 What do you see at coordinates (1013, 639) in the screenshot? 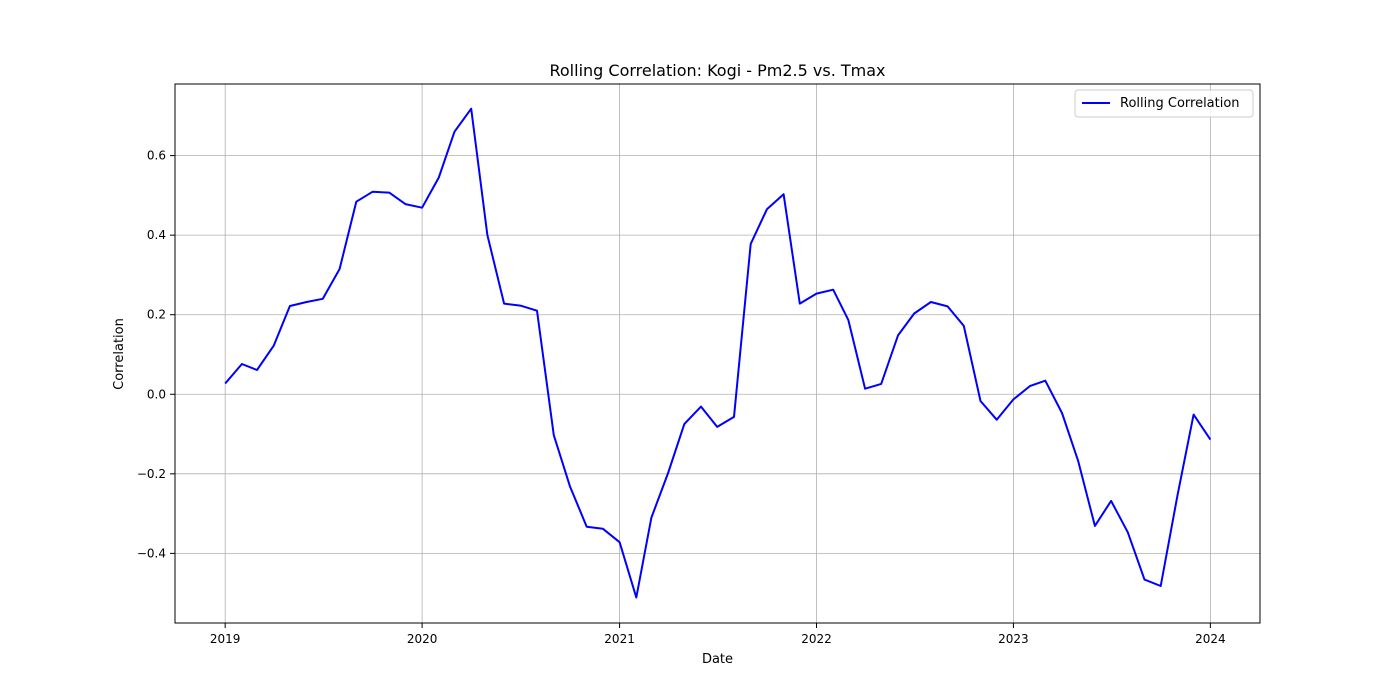
I see `x-tick-label: 2023` at bounding box center [1013, 639].